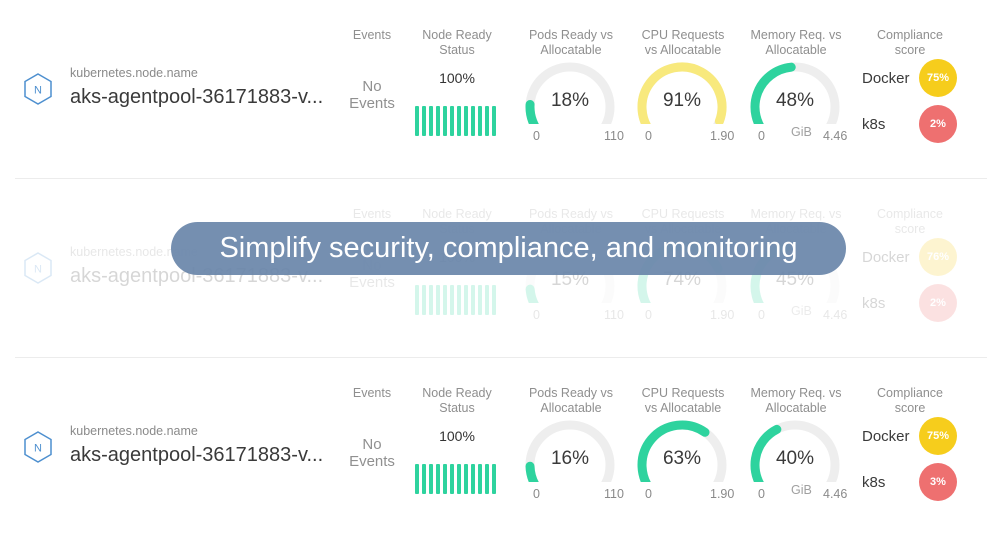 Image resolution: width=987 pixels, height=536 pixels. I want to click on cpu-percent: 91%, so click(682, 100).